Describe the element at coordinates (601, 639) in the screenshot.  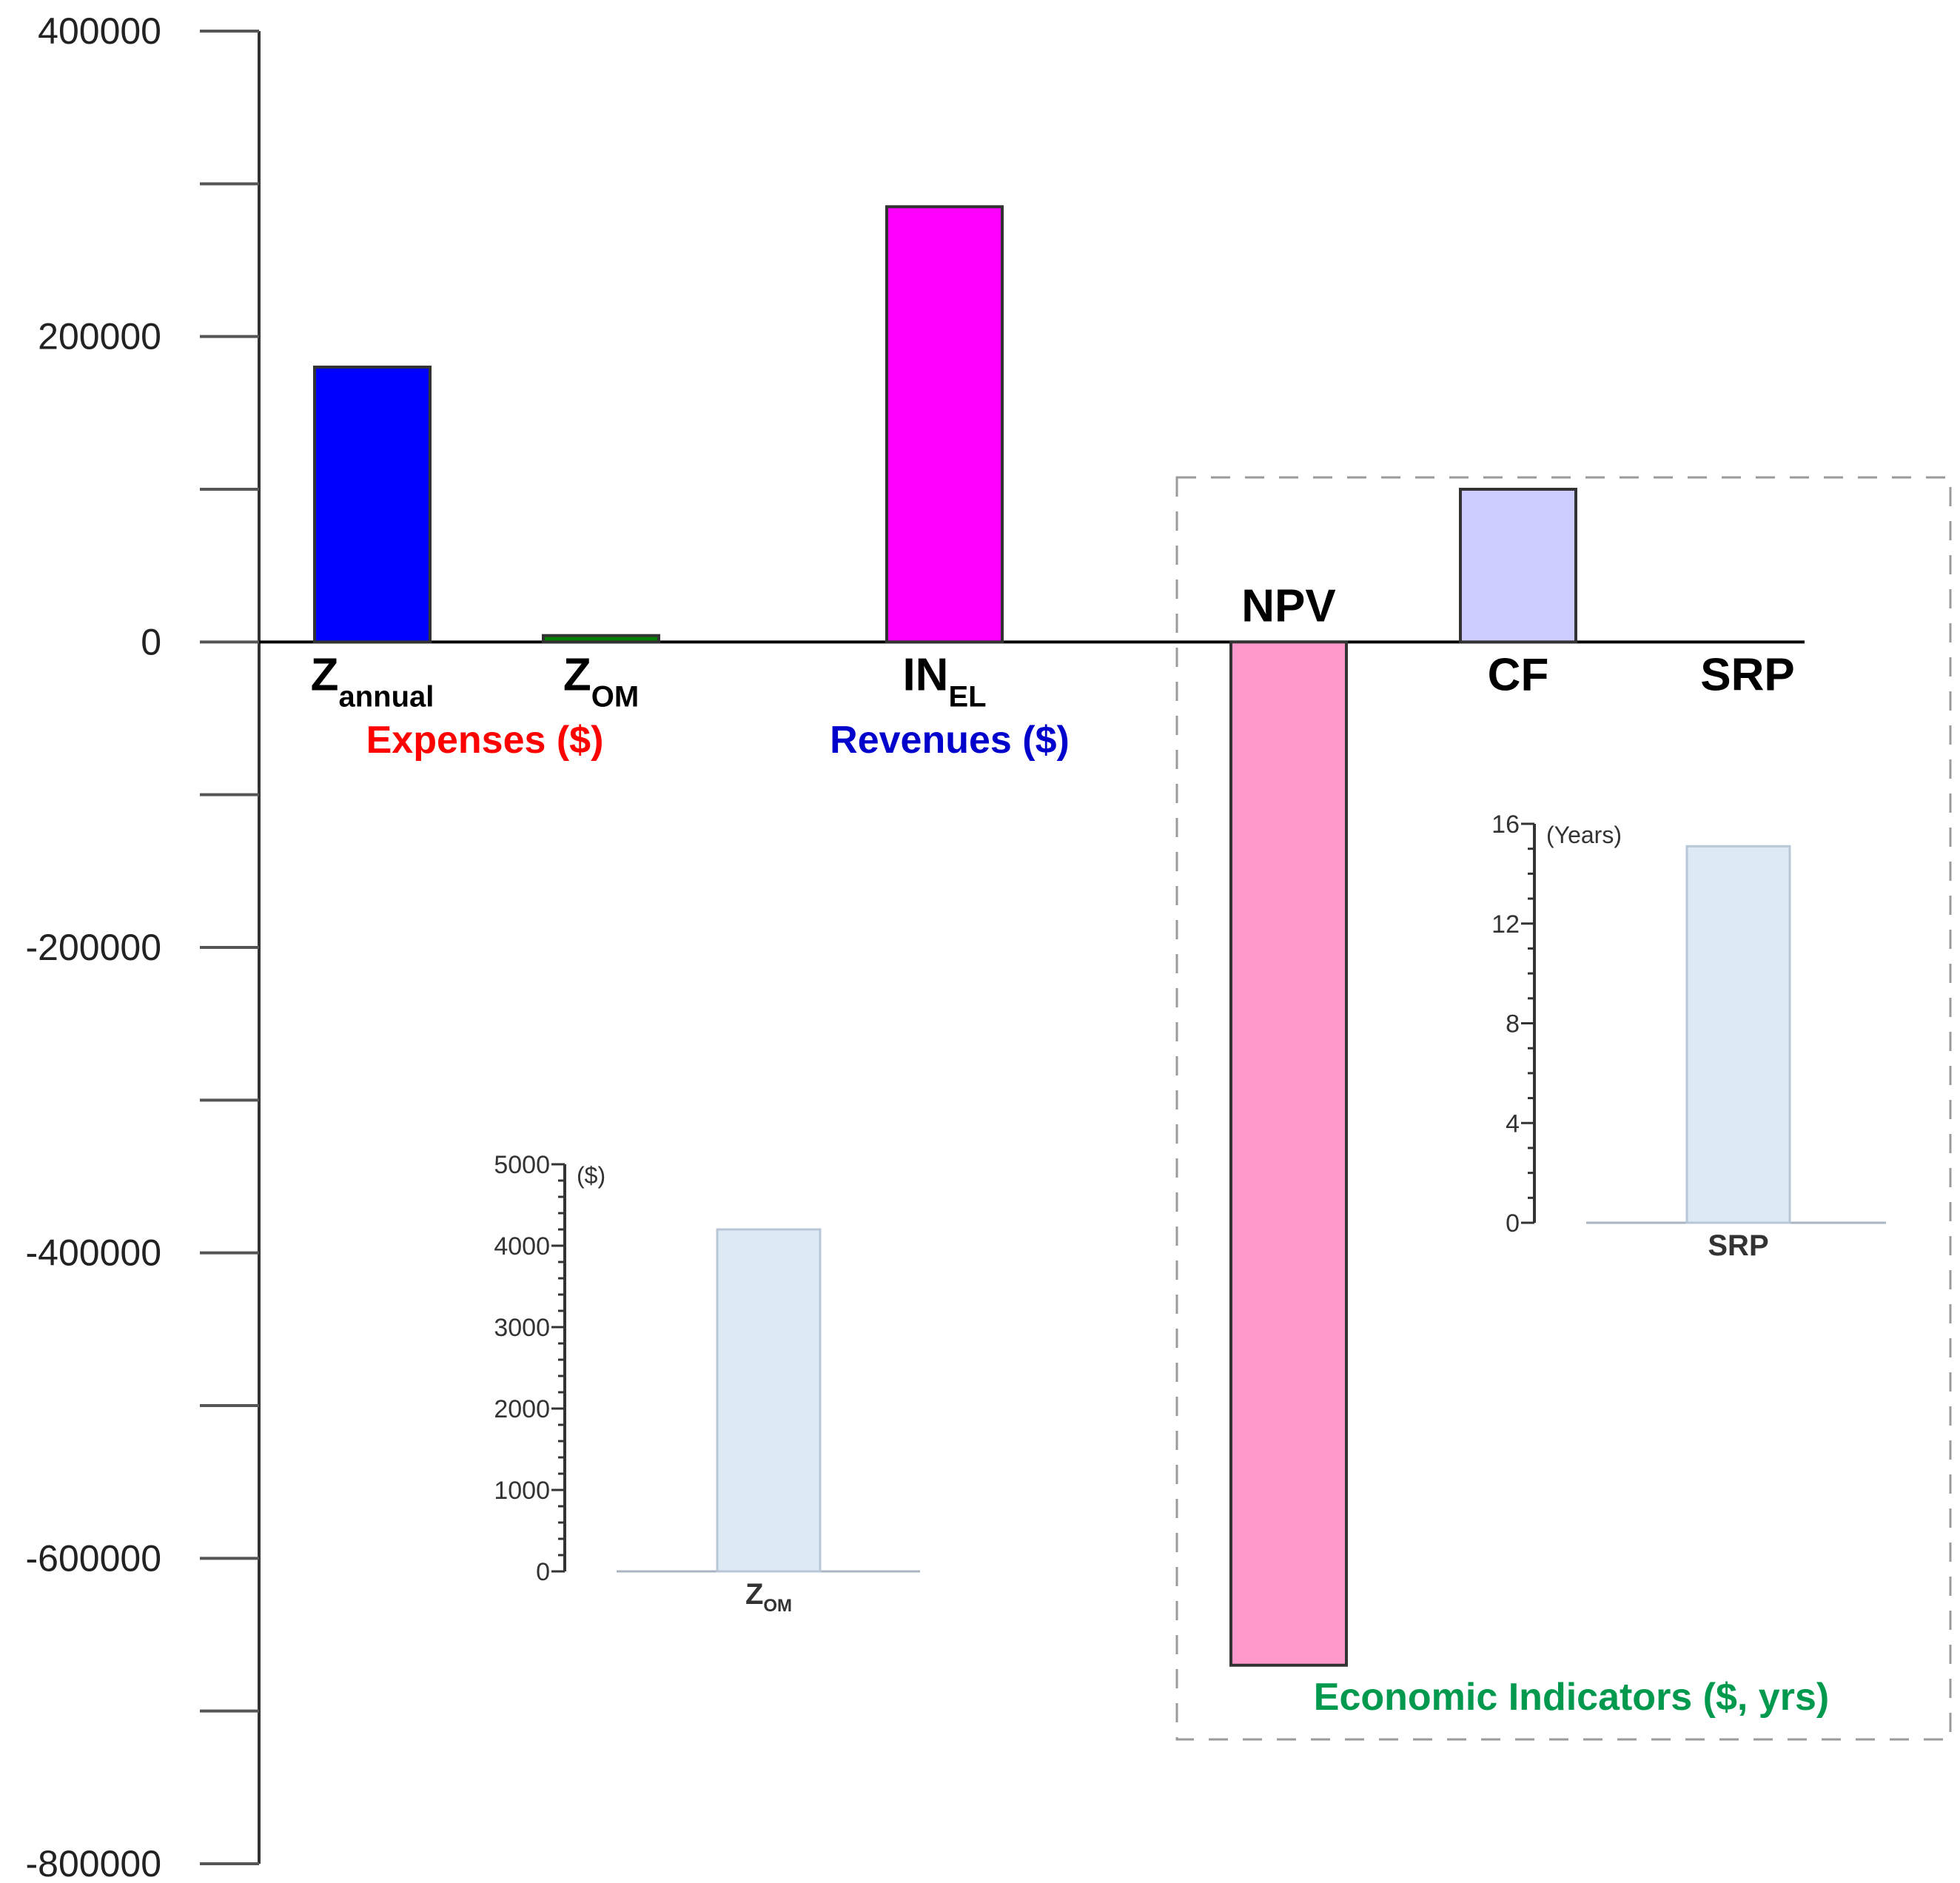
I see `bar-z_om` at that location.